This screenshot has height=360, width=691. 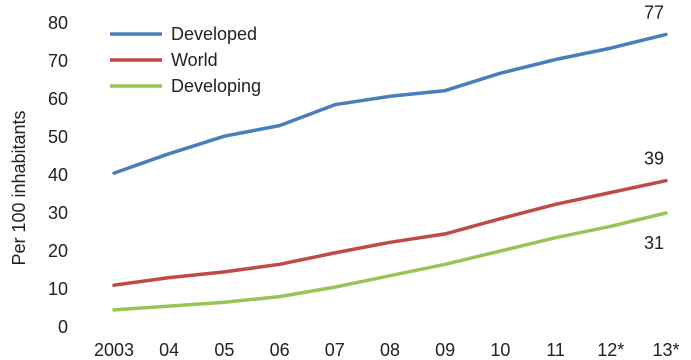 I want to click on x-tick-label: 09, so click(x=445, y=350).